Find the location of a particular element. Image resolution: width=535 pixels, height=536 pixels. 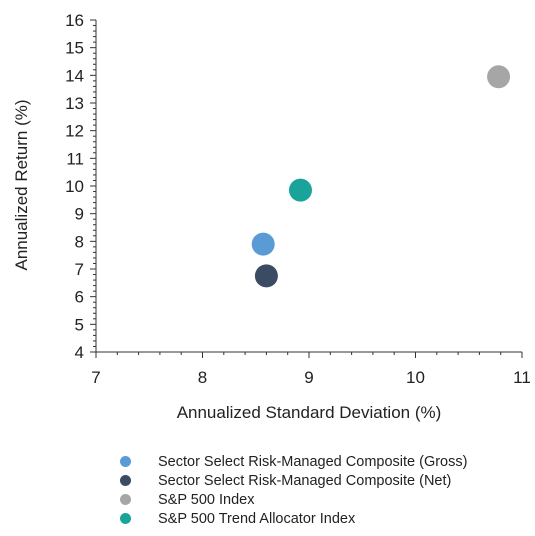

legend-item: S&P 500 Index is located at coordinates (293, 499).